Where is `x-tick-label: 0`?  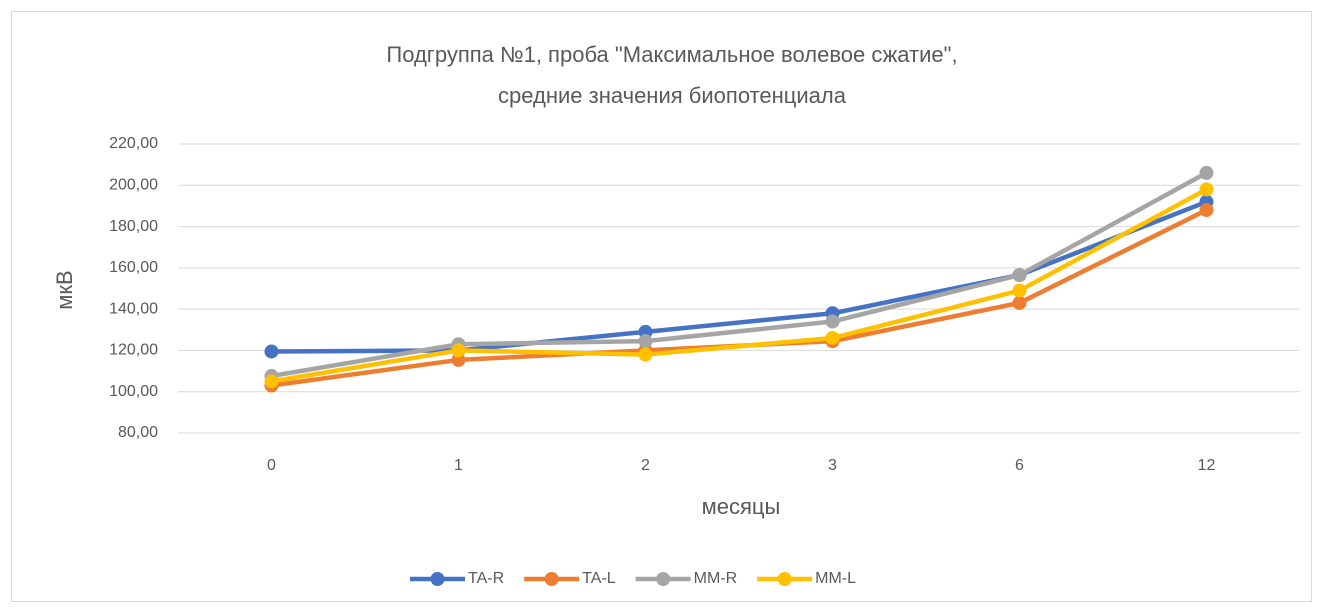 x-tick-label: 0 is located at coordinates (271, 465).